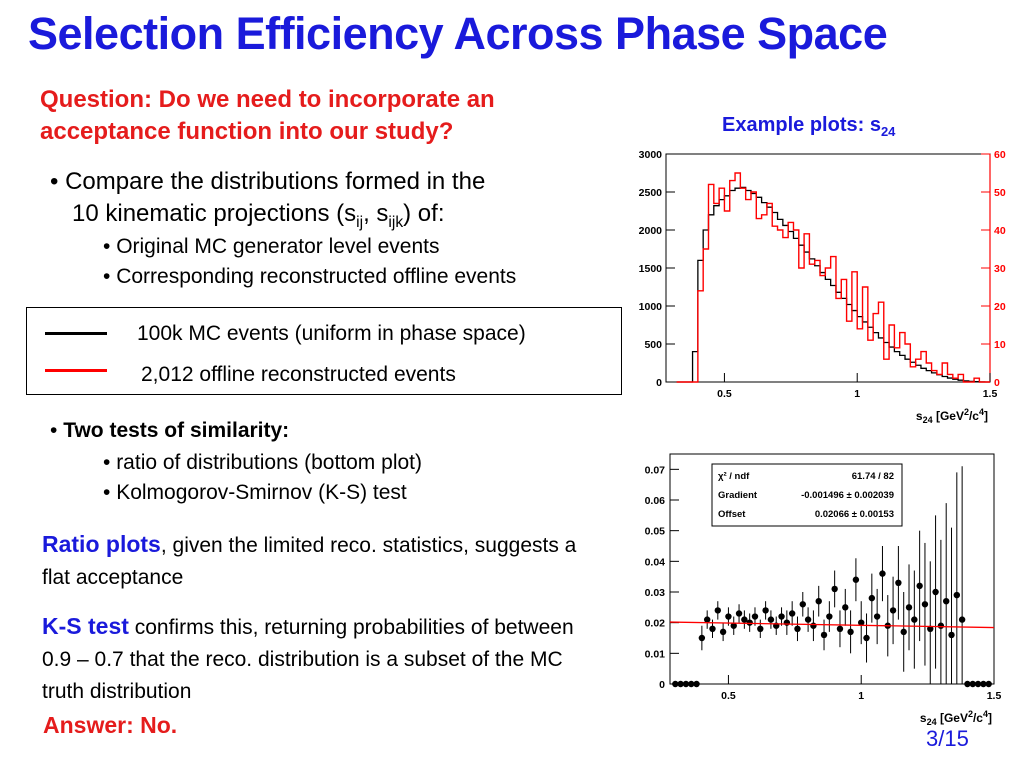 Image resolution: width=1024 pixels, height=768 pixels. What do you see at coordinates (170, 430) in the screenshot?
I see `tests-heading: • Two tests of similarity:` at bounding box center [170, 430].